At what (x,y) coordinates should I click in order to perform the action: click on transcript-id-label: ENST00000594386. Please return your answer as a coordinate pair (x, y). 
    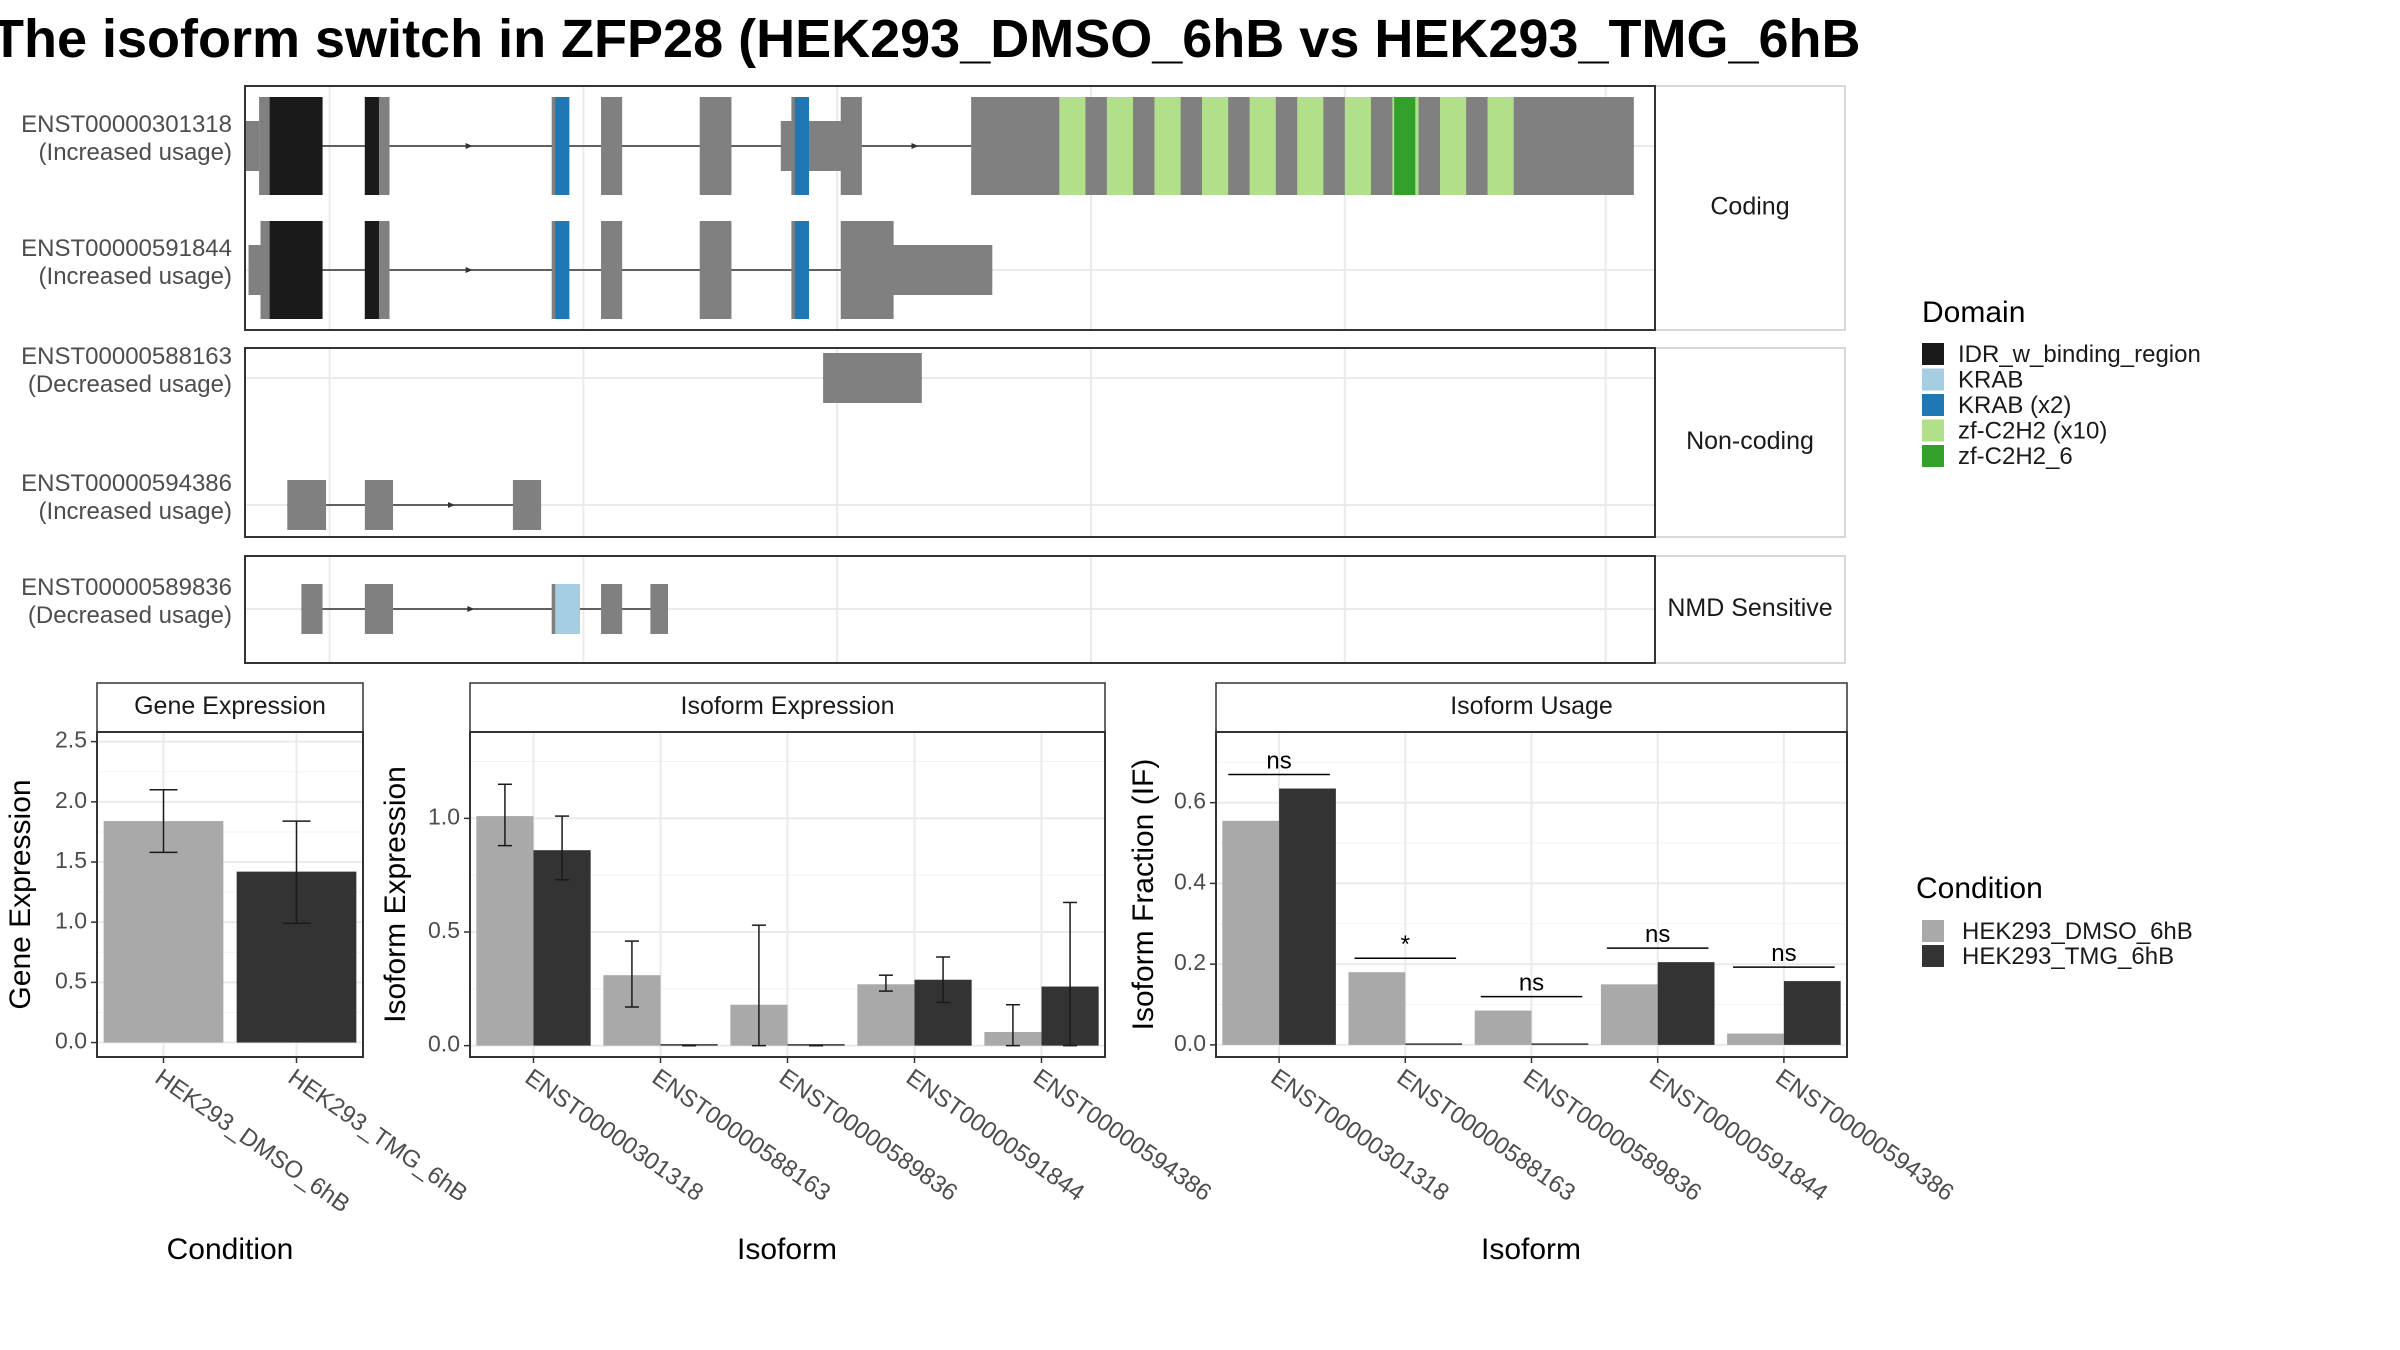
    Looking at the image, I should click on (126, 483).